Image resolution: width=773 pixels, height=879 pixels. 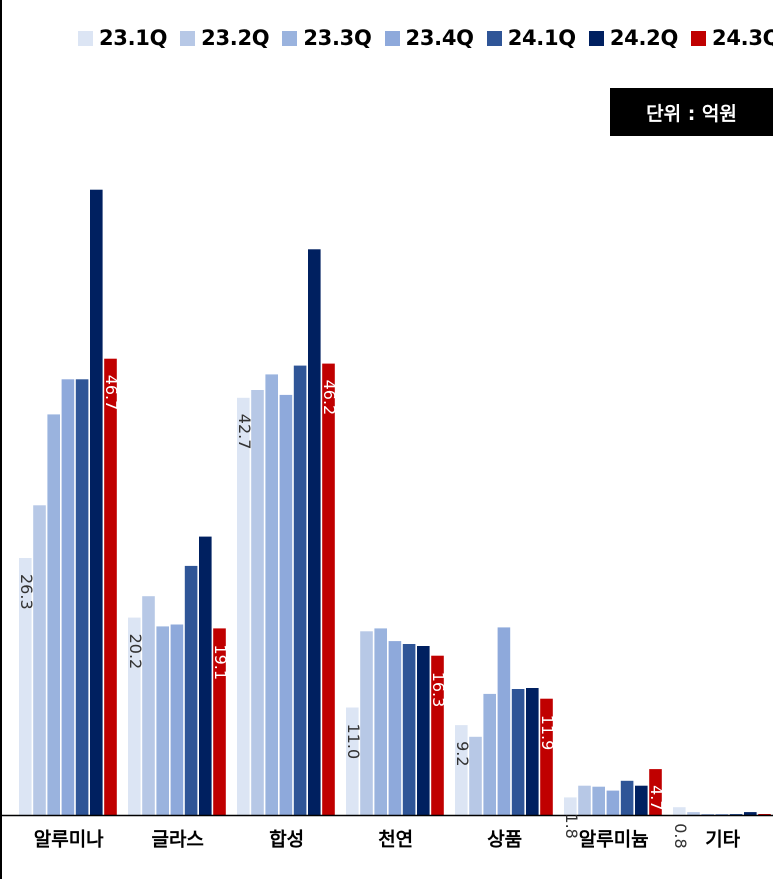 I want to click on bar-24.2Q-기타, so click(x=750, y=813).